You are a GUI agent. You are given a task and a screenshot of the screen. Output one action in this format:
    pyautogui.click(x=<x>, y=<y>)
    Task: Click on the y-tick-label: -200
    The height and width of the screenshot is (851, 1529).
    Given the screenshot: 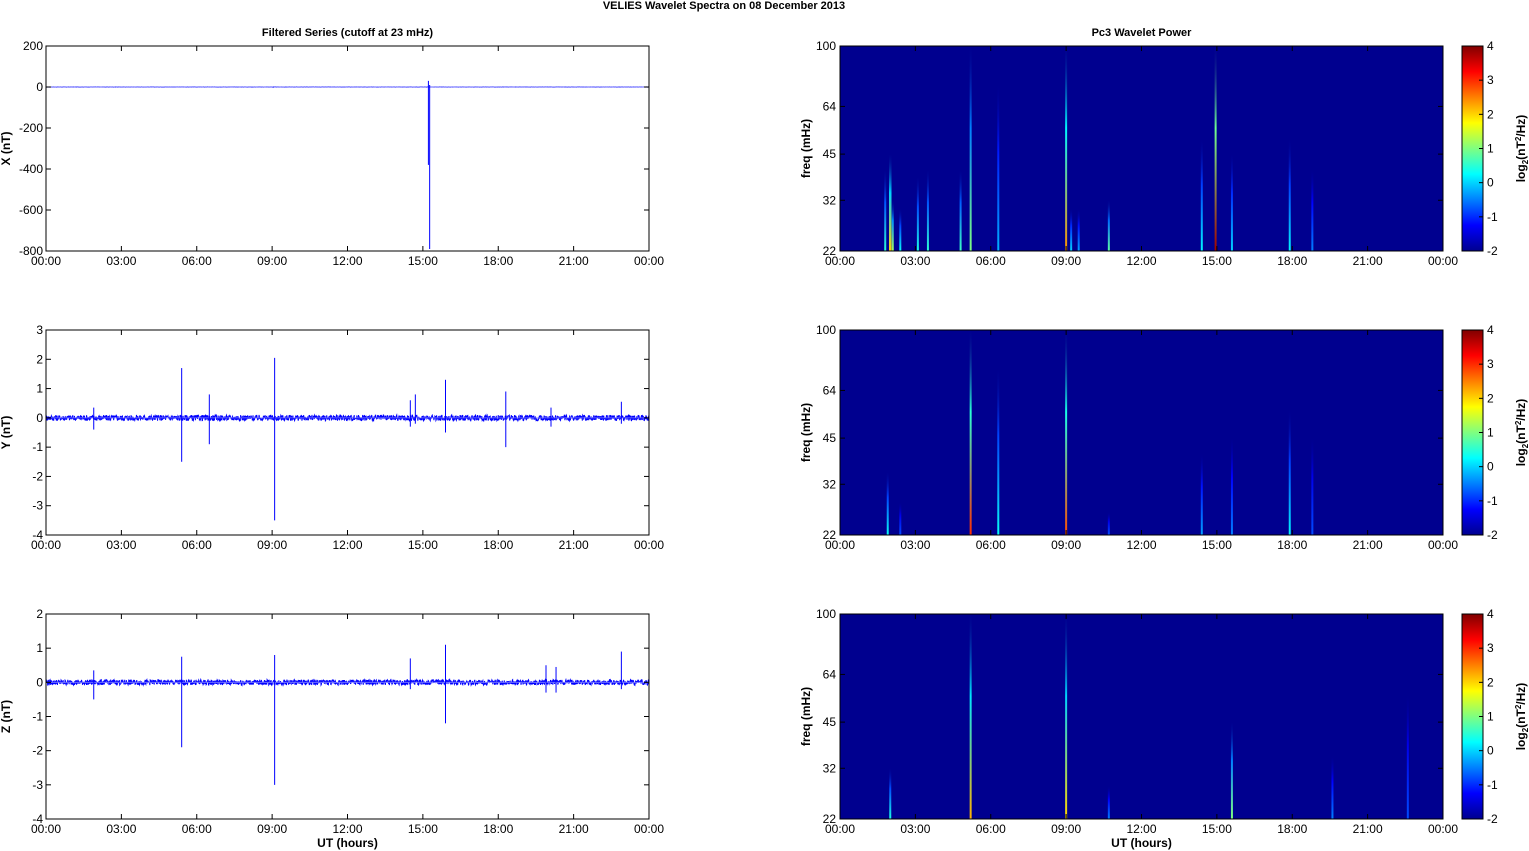 What is the action you would take?
    pyautogui.click(x=31, y=128)
    